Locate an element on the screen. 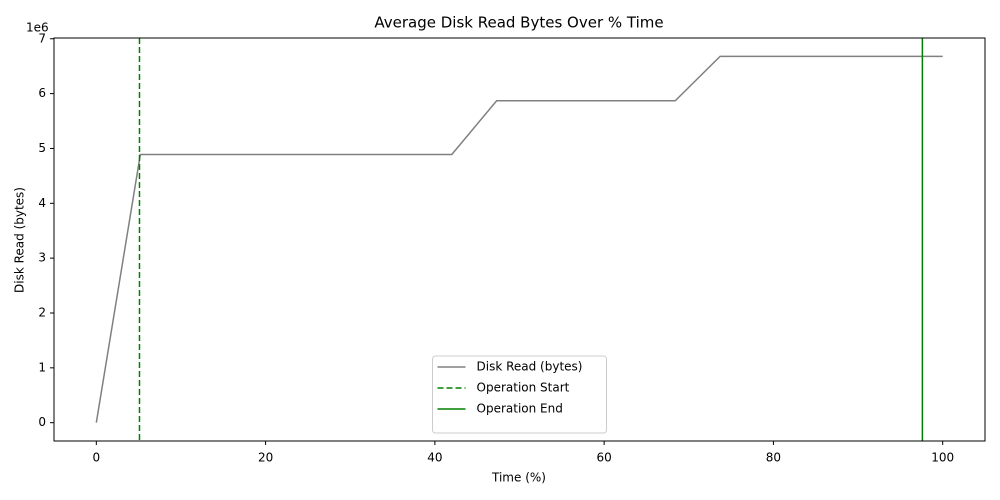 The height and width of the screenshot is (500, 1000). legend-label: Disk Read (bytes) is located at coordinates (530, 367).